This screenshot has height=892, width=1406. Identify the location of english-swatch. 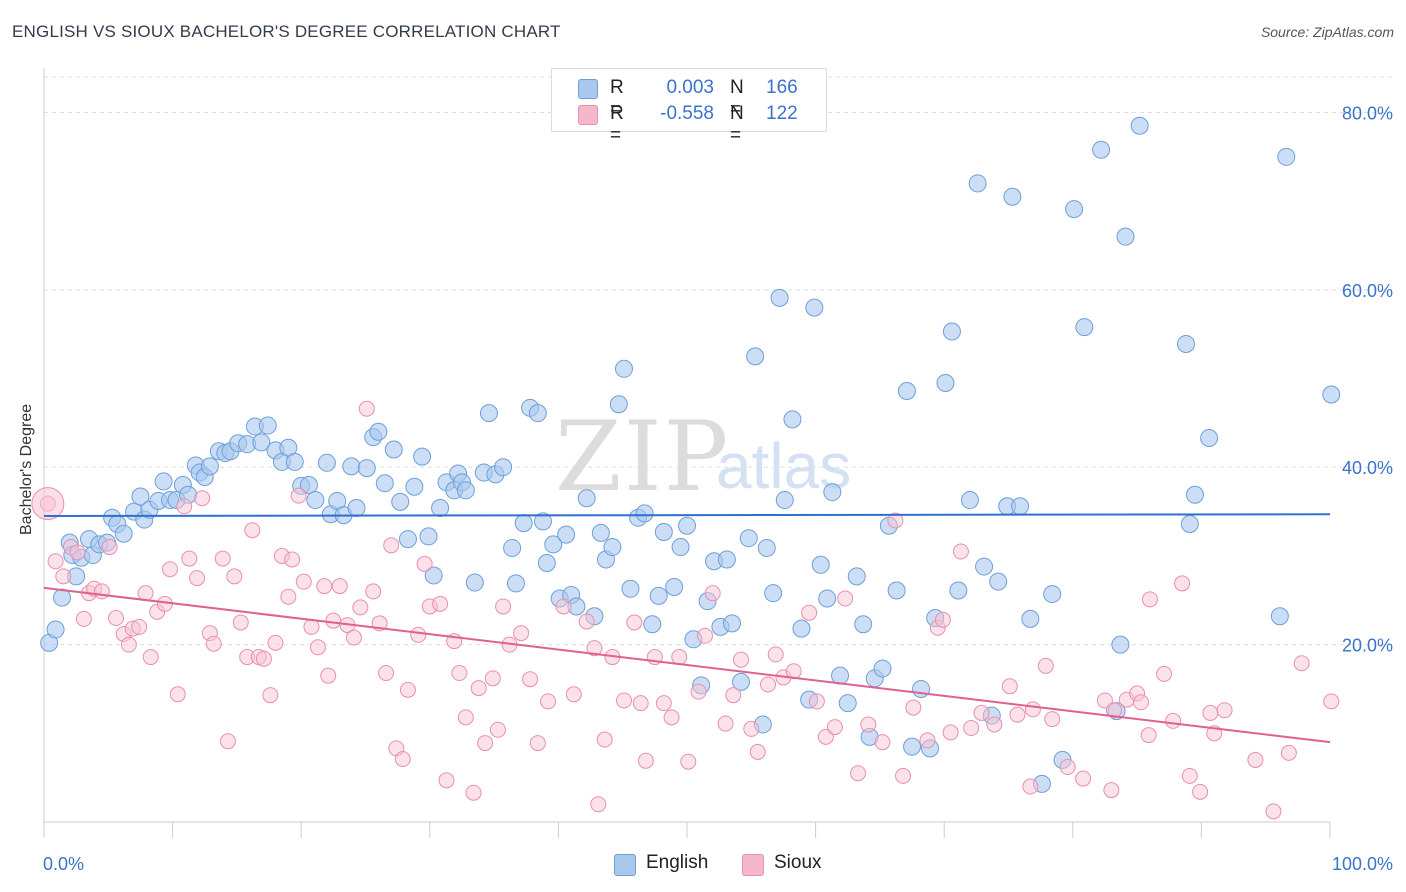
(588, 89).